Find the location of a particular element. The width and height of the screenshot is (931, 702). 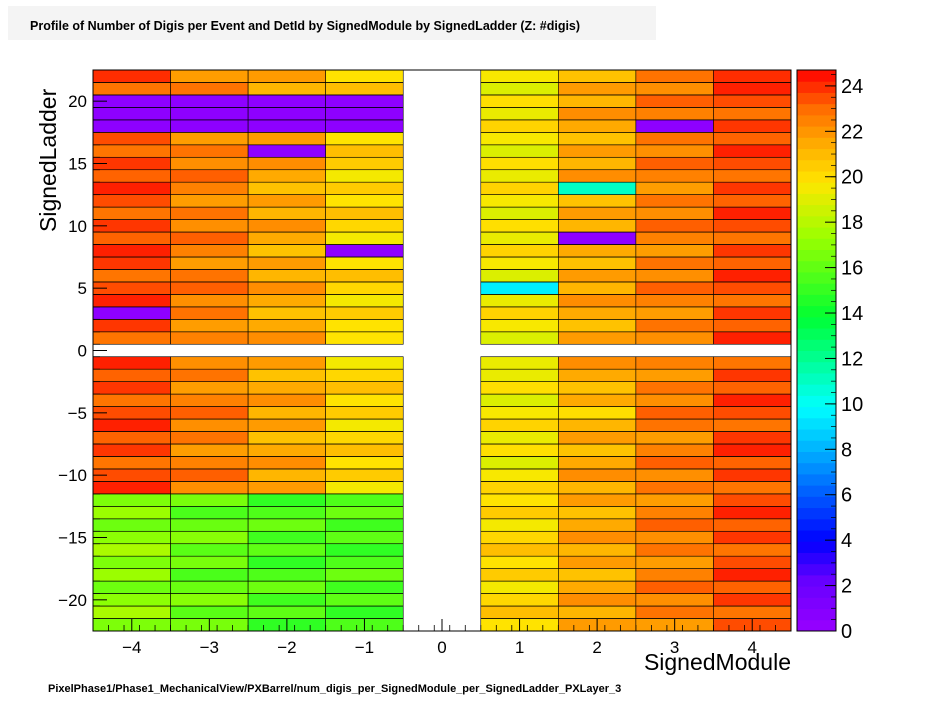

x-tick-label: 1 is located at coordinates (519, 647).